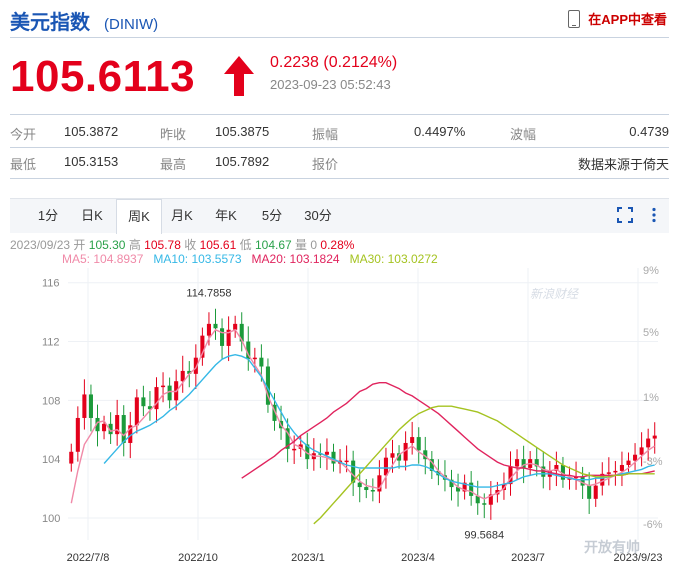 This screenshot has width=679, height=566. I want to click on stats-row-2: 最低 105.3153 最高 105.7892 报价 数据来源于倚天, so click(339, 163).